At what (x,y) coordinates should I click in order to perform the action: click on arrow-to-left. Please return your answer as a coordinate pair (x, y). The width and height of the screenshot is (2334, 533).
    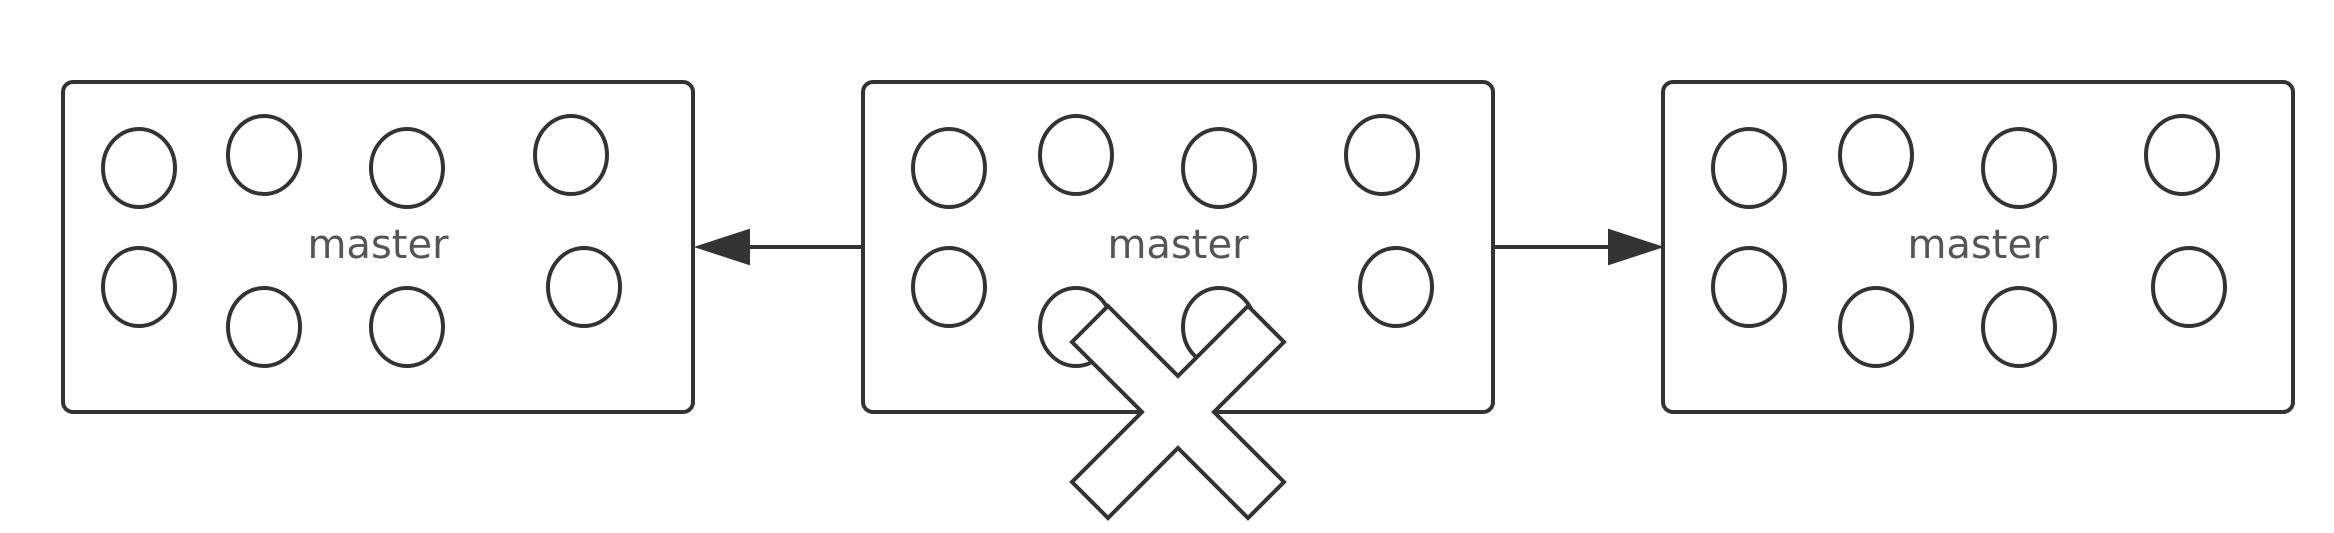
    Looking at the image, I should click on (778, 247).